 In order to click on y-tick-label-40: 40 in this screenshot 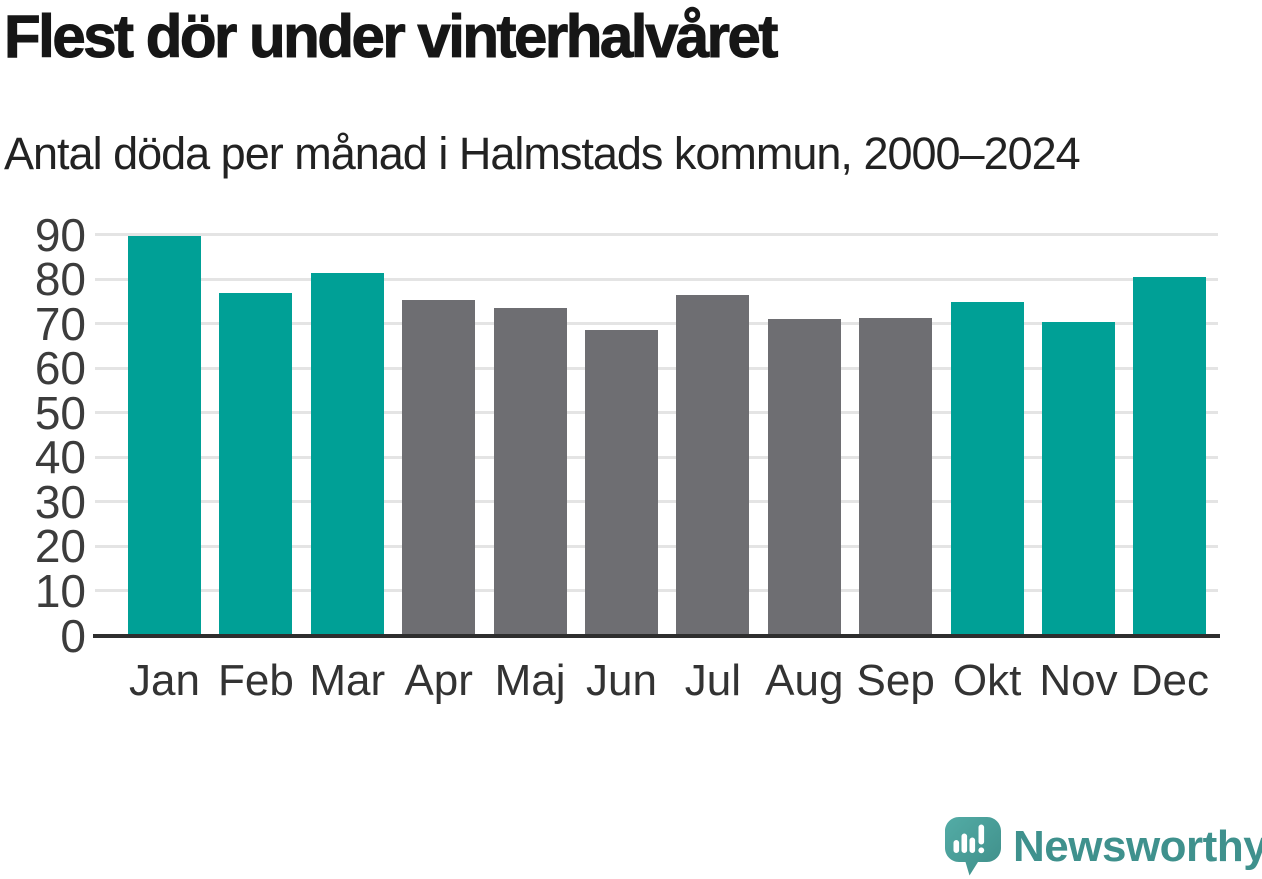, I will do `click(60, 457)`.